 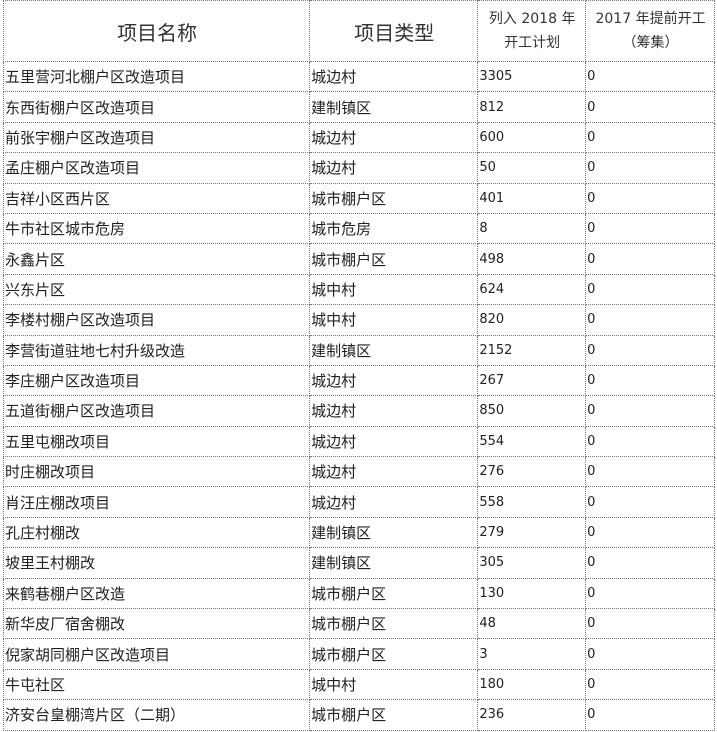 What do you see at coordinates (532, 107) in the screenshot?
I see `cell-plan-2018: 812` at bounding box center [532, 107].